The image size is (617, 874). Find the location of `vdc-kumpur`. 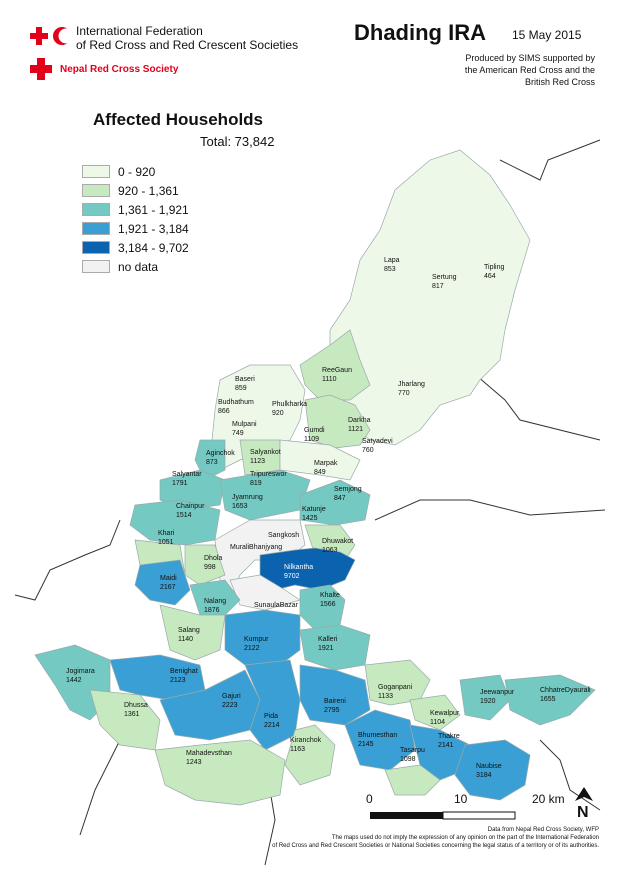

vdc-kumpur is located at coordinates (262, 637).